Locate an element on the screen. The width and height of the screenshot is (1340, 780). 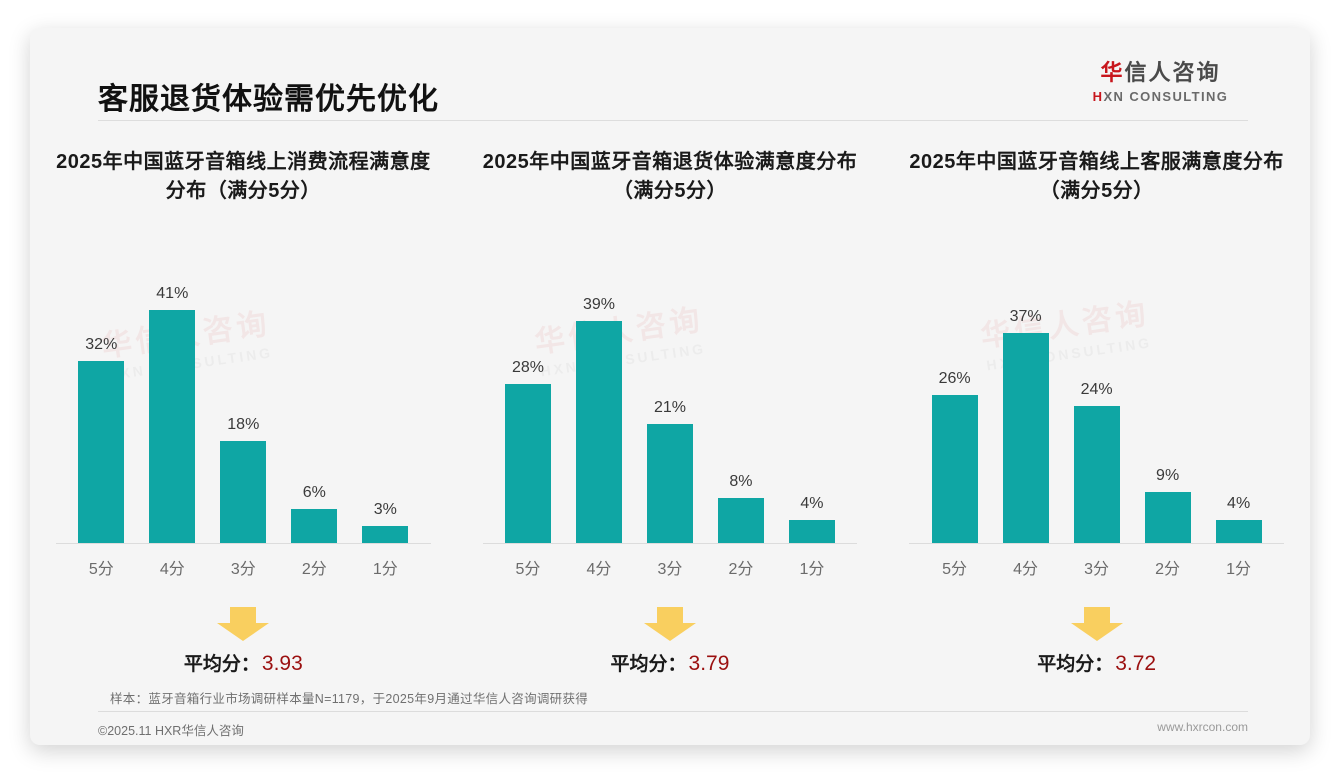
average-value: 3.93 is located at coordinates (282, 663).